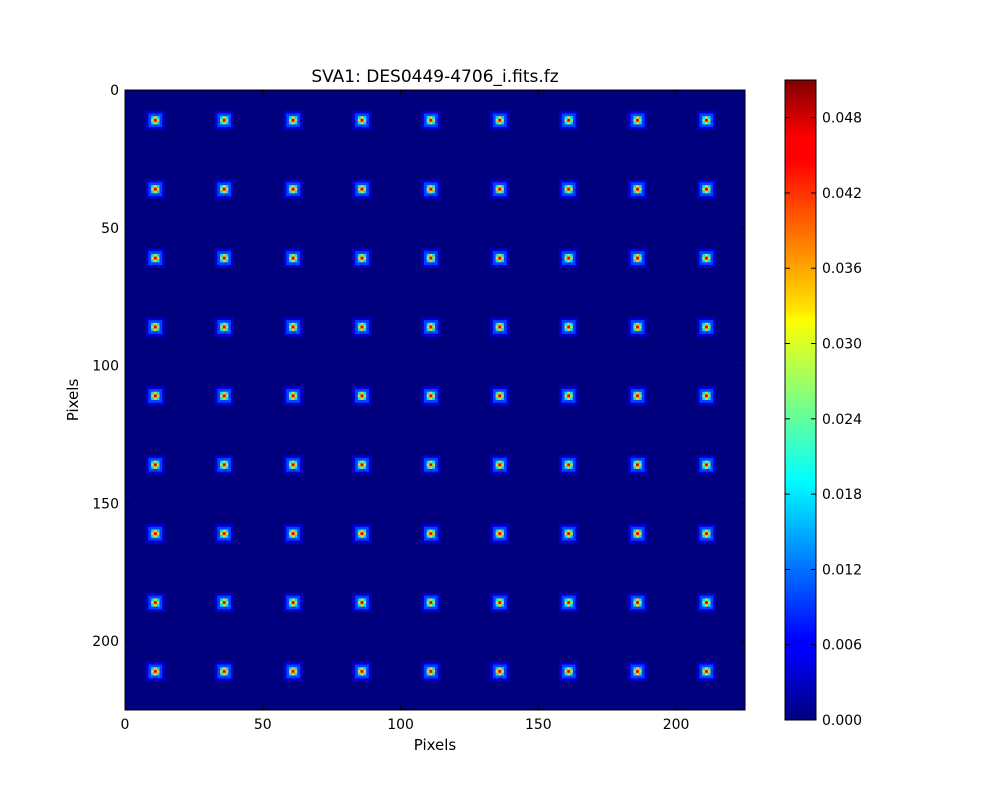 The width and height of the screenshot is (1000, 800). Describe the element at coordinates (842, 646) in the screenshot. I see `colorbar-tick-label: 0.006` at that location.